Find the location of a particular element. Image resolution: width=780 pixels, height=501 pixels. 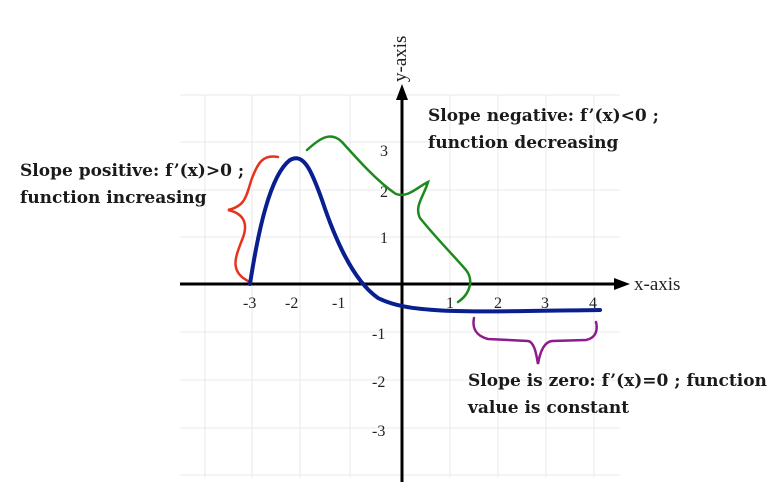

increasing-brace is located at coordinates (253, 219).